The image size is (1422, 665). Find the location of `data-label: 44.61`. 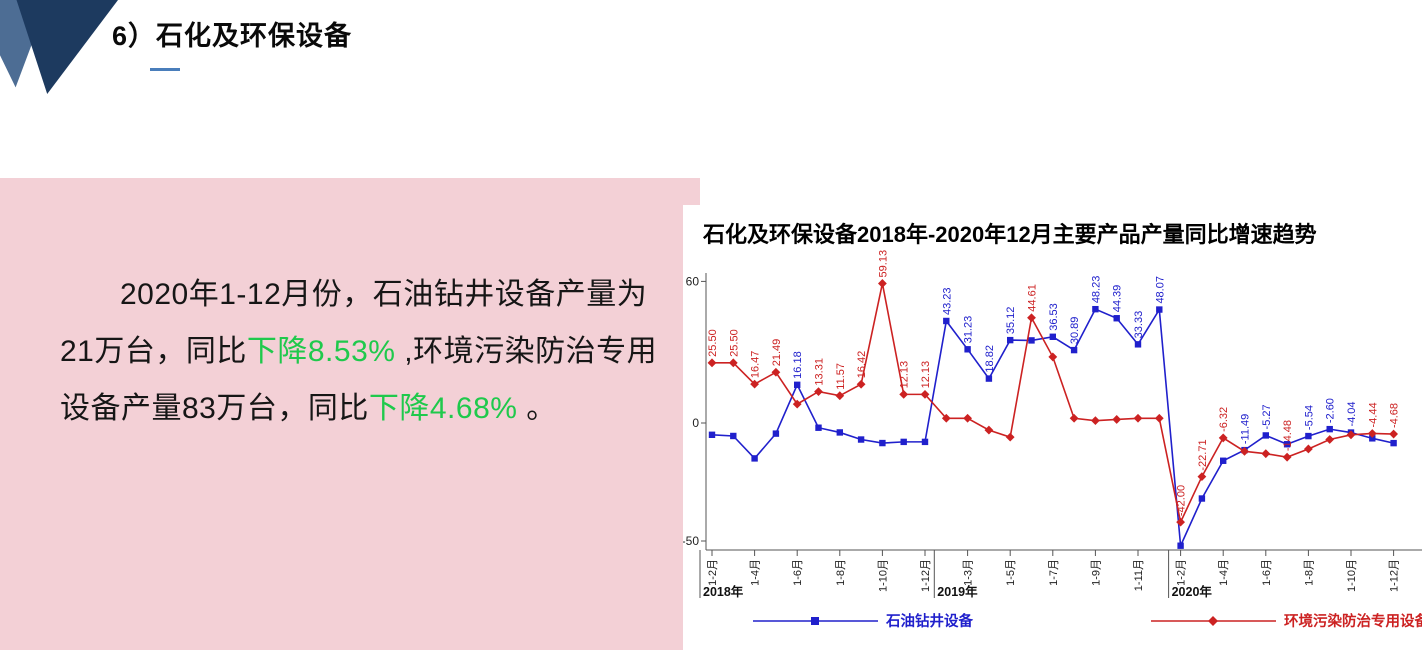

data-label: 44.61 is located at coordinates (1033, 298).